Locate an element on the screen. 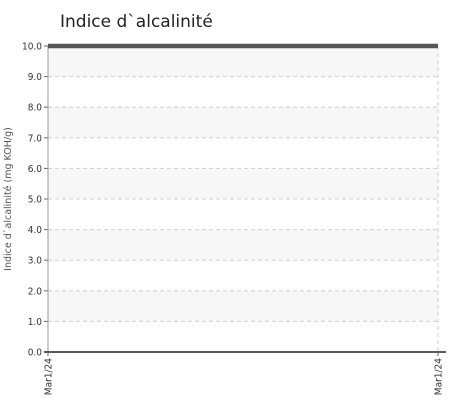 The image size is (458, 402). y-tick-label: 0.0 is located at coordinates (35, 353).